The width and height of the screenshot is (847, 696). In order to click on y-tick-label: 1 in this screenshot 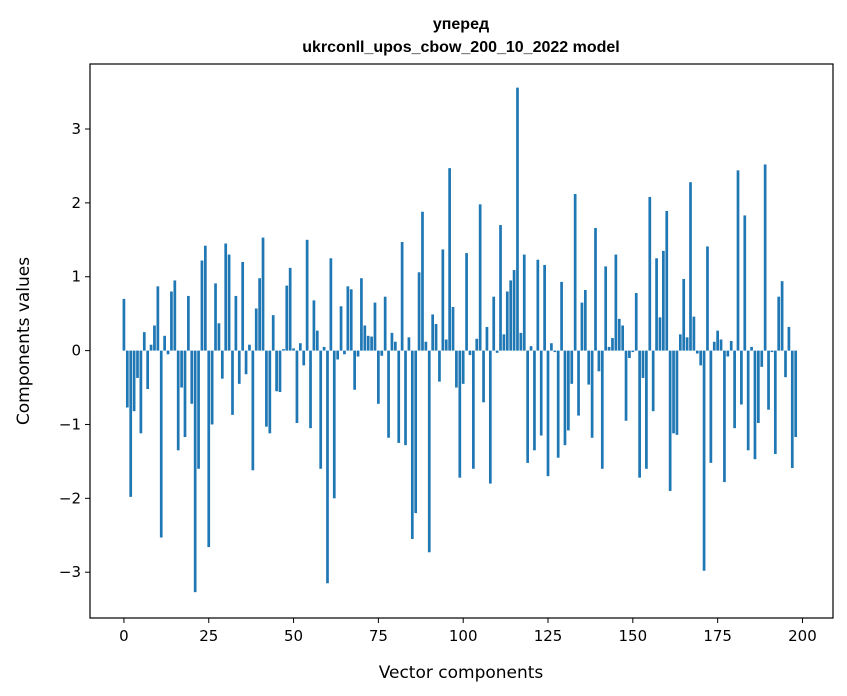, I will do `click(76, 277)`.